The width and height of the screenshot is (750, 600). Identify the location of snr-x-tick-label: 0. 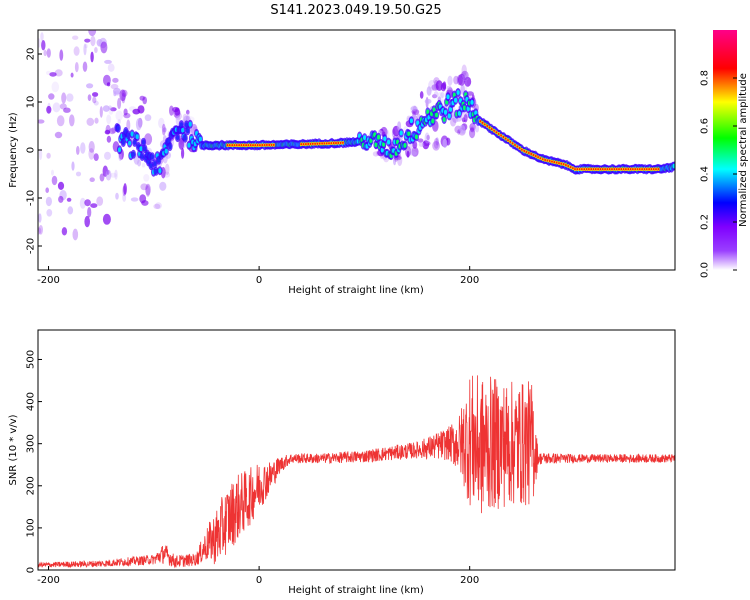
(259, 580).